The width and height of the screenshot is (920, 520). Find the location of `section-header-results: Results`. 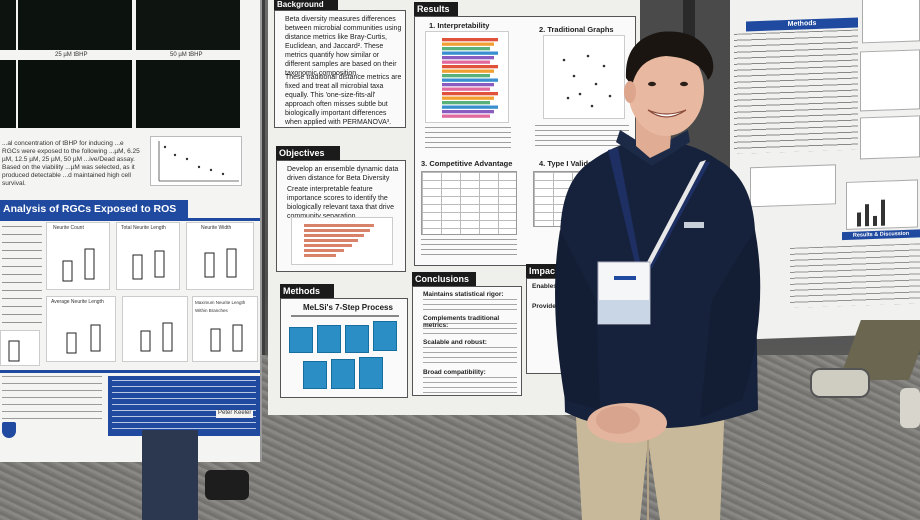

section-header-results: Results is located at coordinates (436, 9).